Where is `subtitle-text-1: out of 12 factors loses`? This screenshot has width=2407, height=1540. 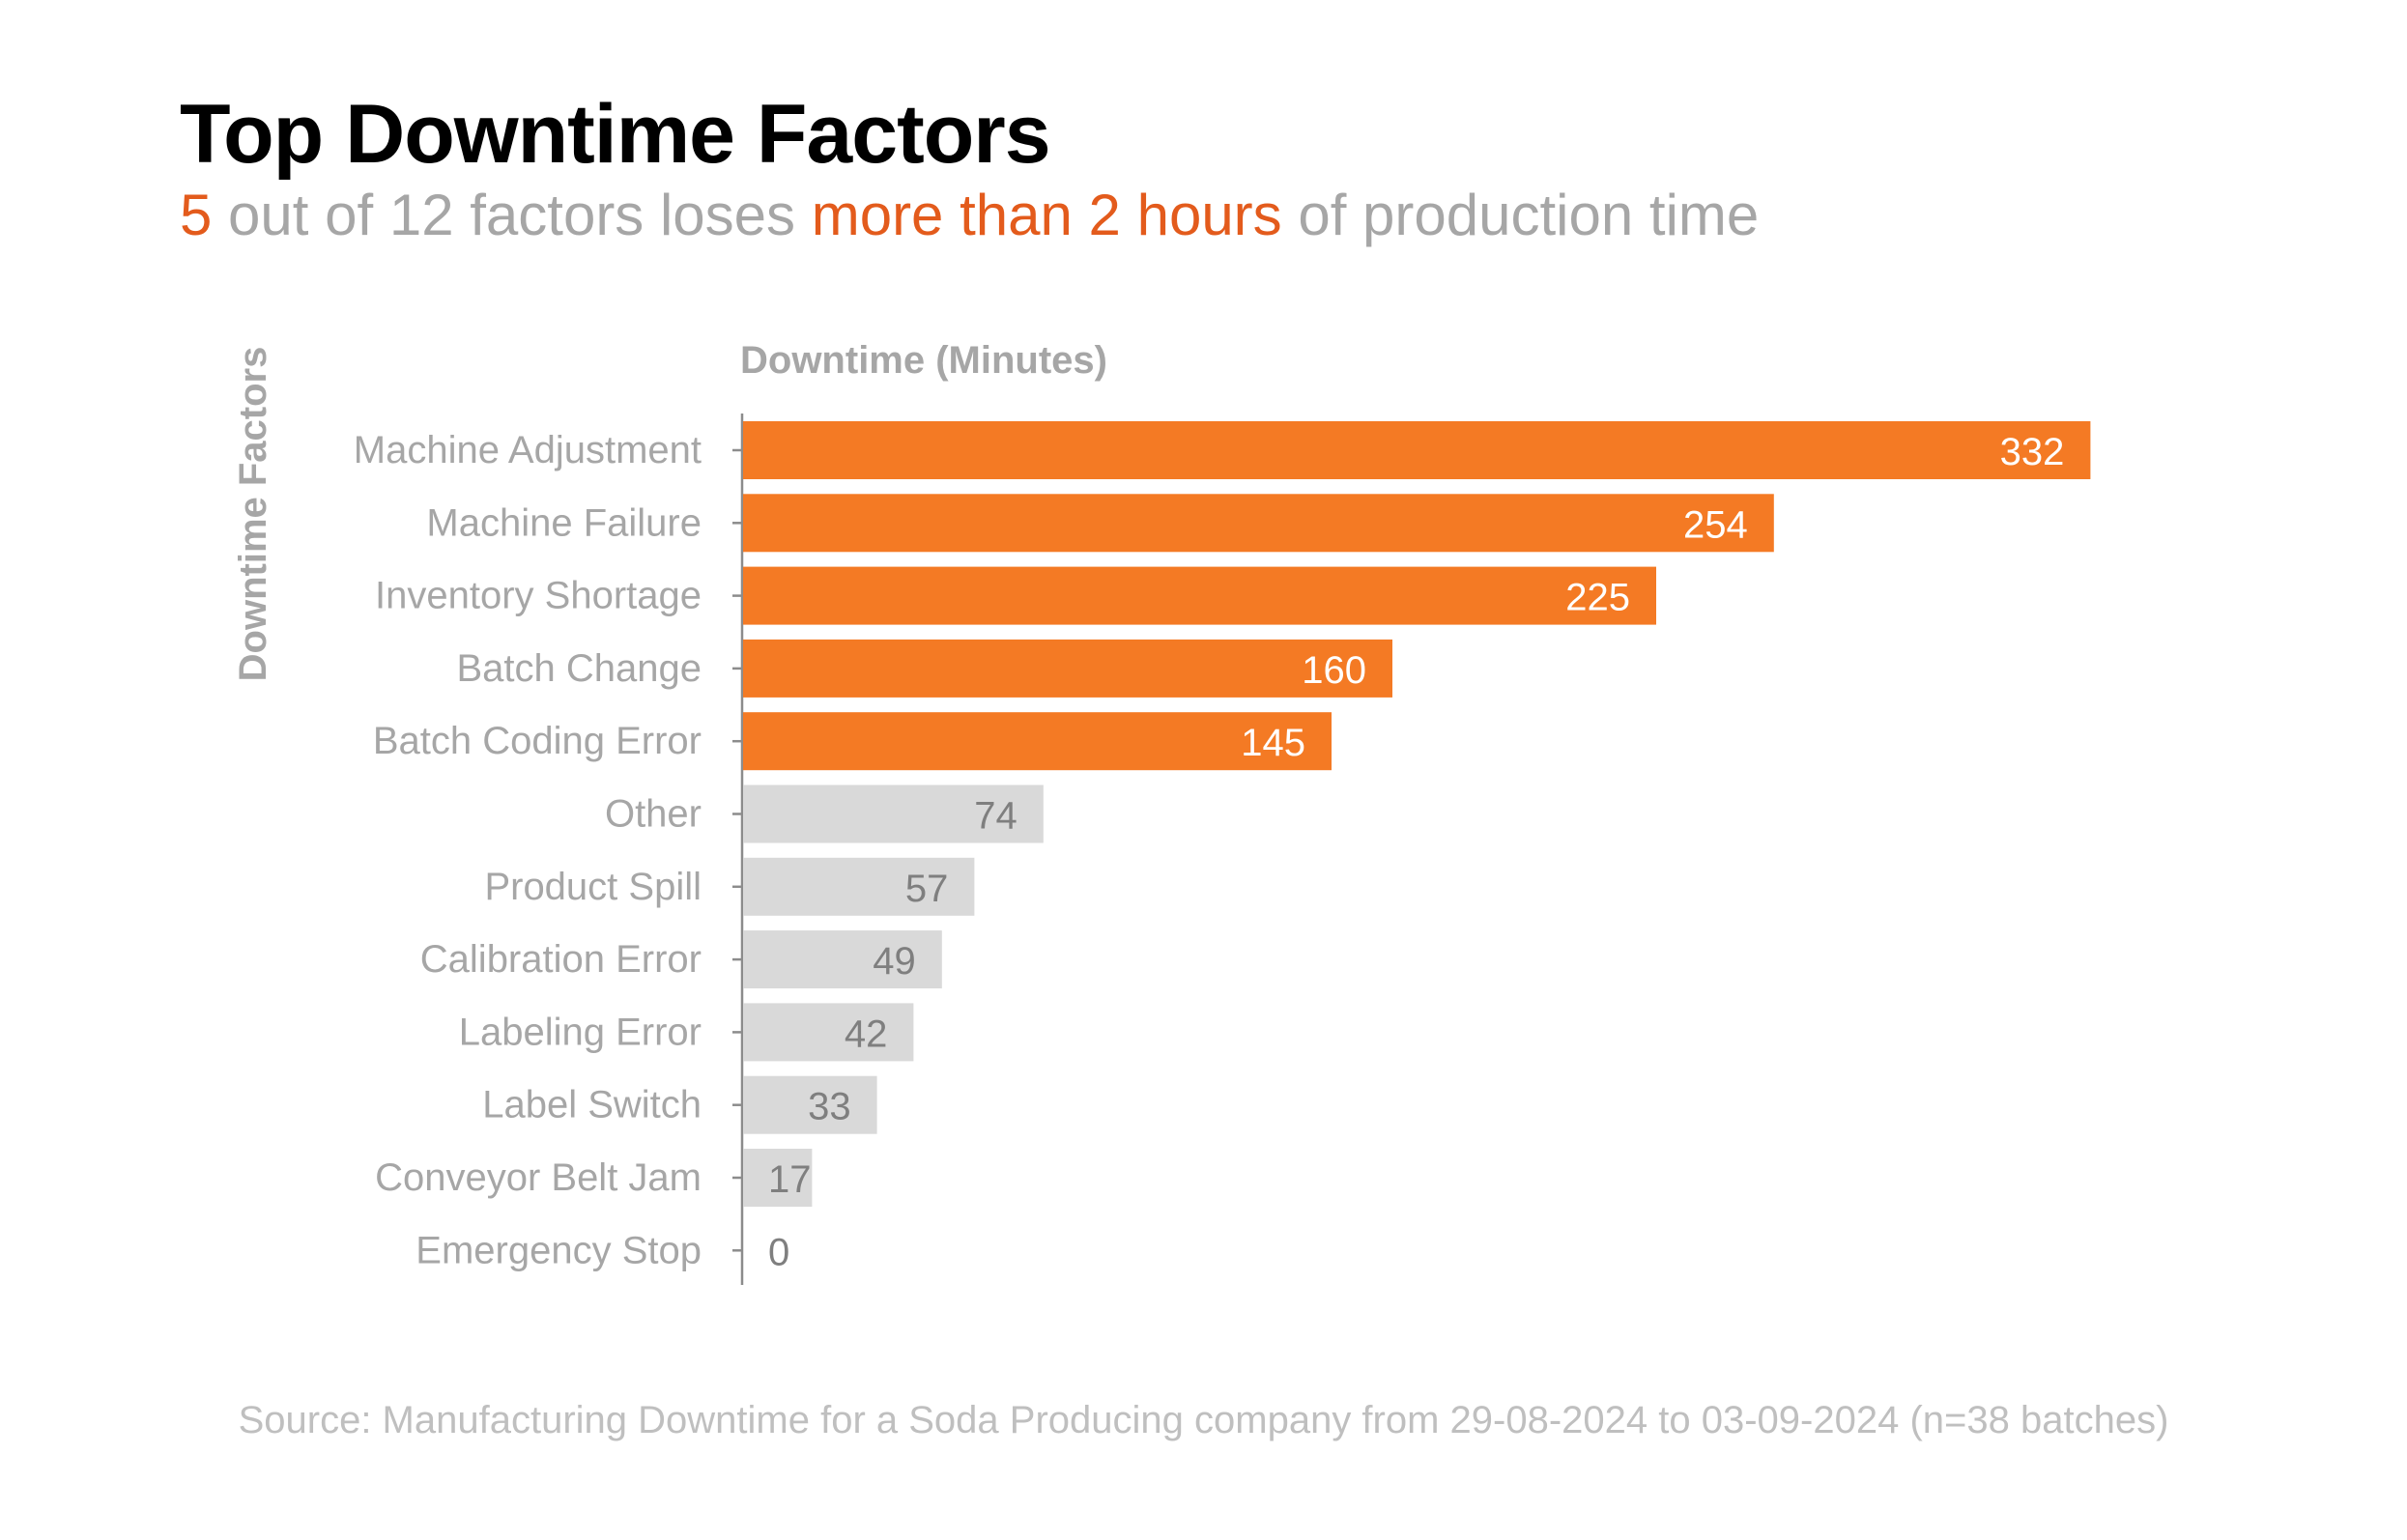 subtitle-text-1: out of 12 factors loses is located at coordinates (512, 215).